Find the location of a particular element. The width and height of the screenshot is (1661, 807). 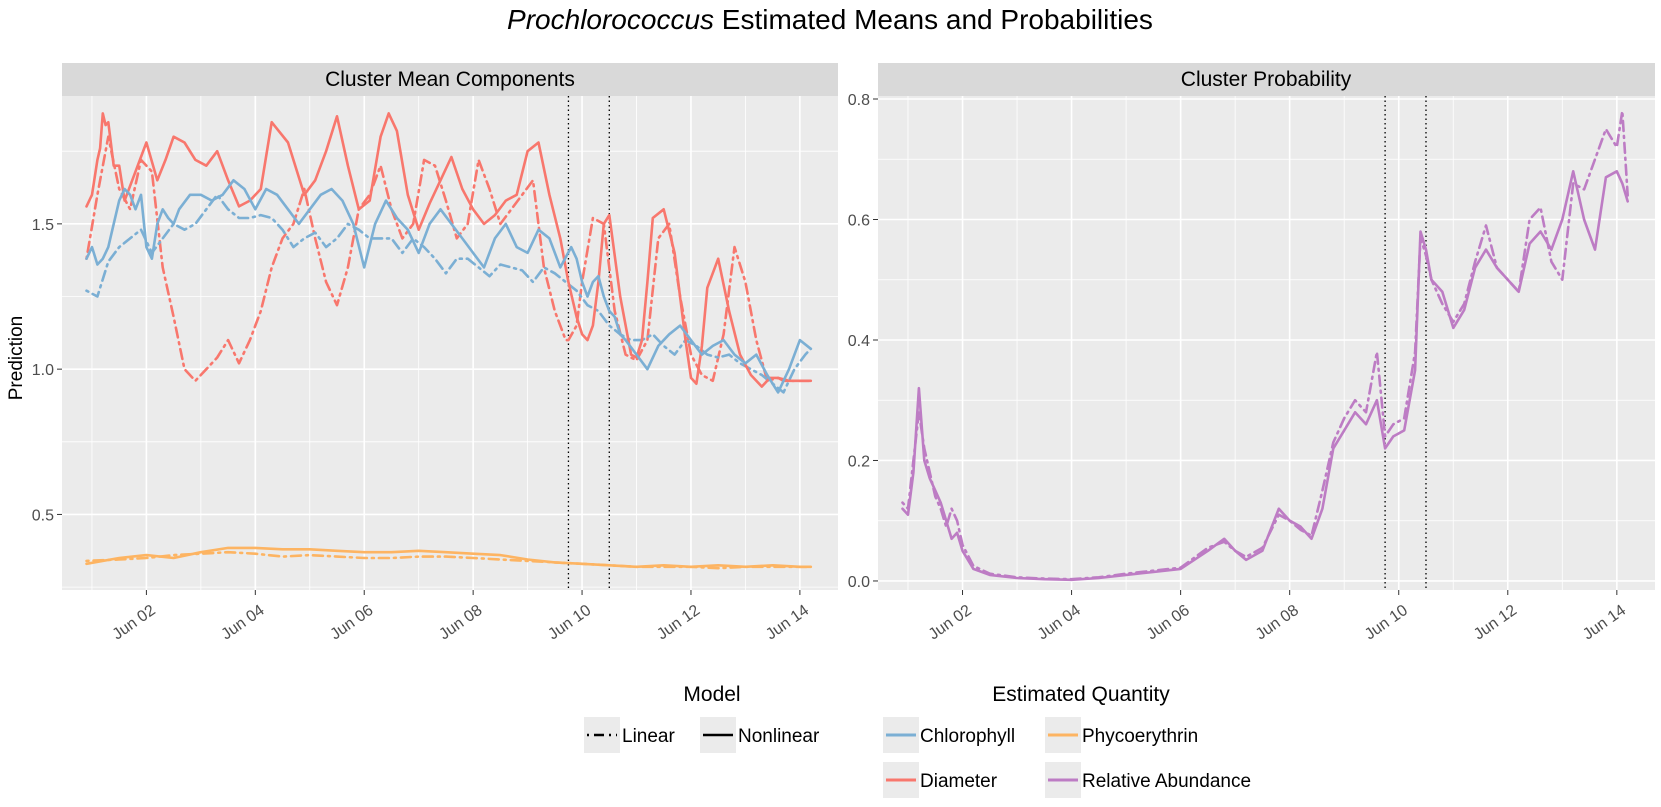

y-tick-label: 0.2 is located at coordinates (859, 461).